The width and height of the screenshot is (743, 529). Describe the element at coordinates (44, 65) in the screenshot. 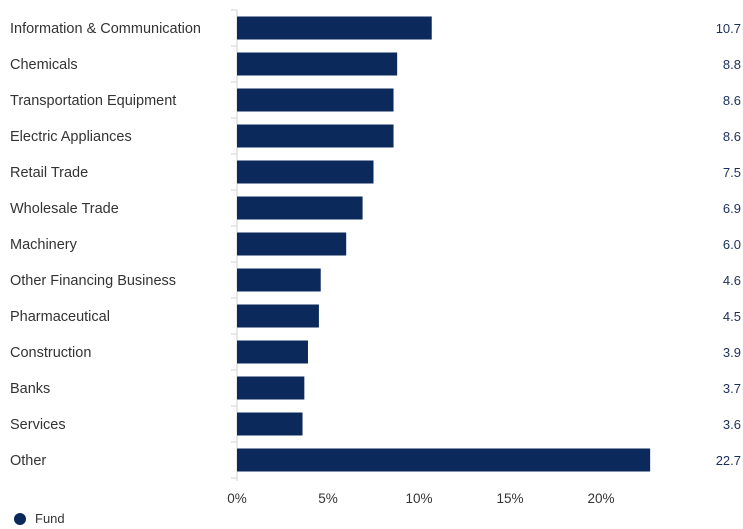

I see `category-label-chemicals: Chemicals` at that location.